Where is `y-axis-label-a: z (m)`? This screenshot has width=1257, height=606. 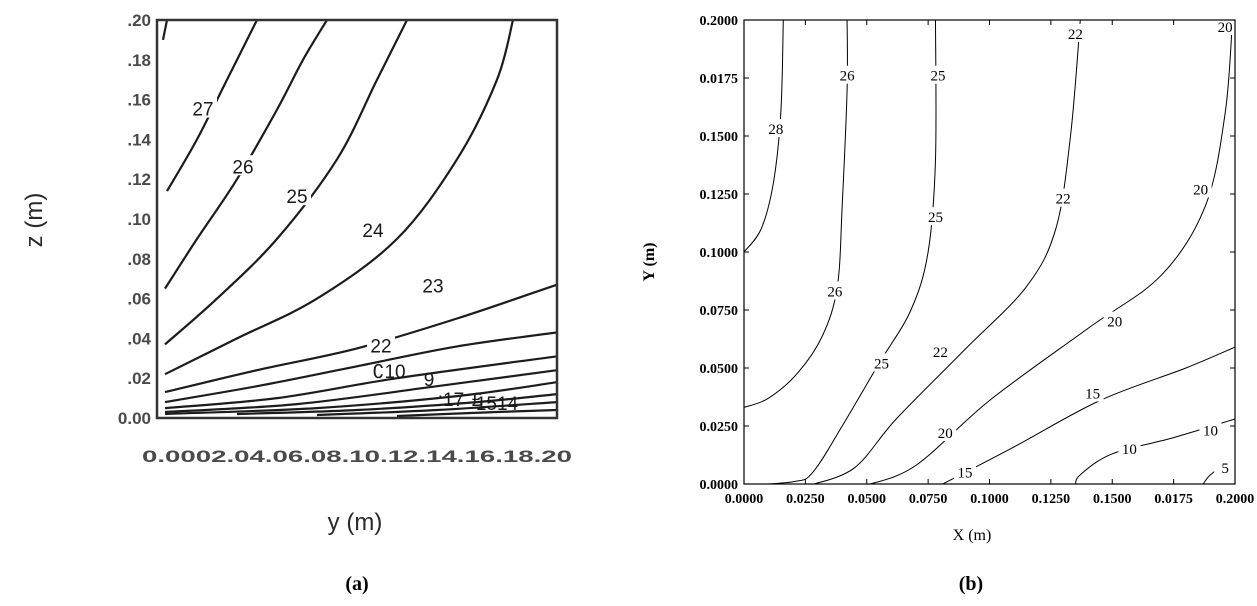 y-axis-label-a: z (m) is located at coordinates (34, 220).